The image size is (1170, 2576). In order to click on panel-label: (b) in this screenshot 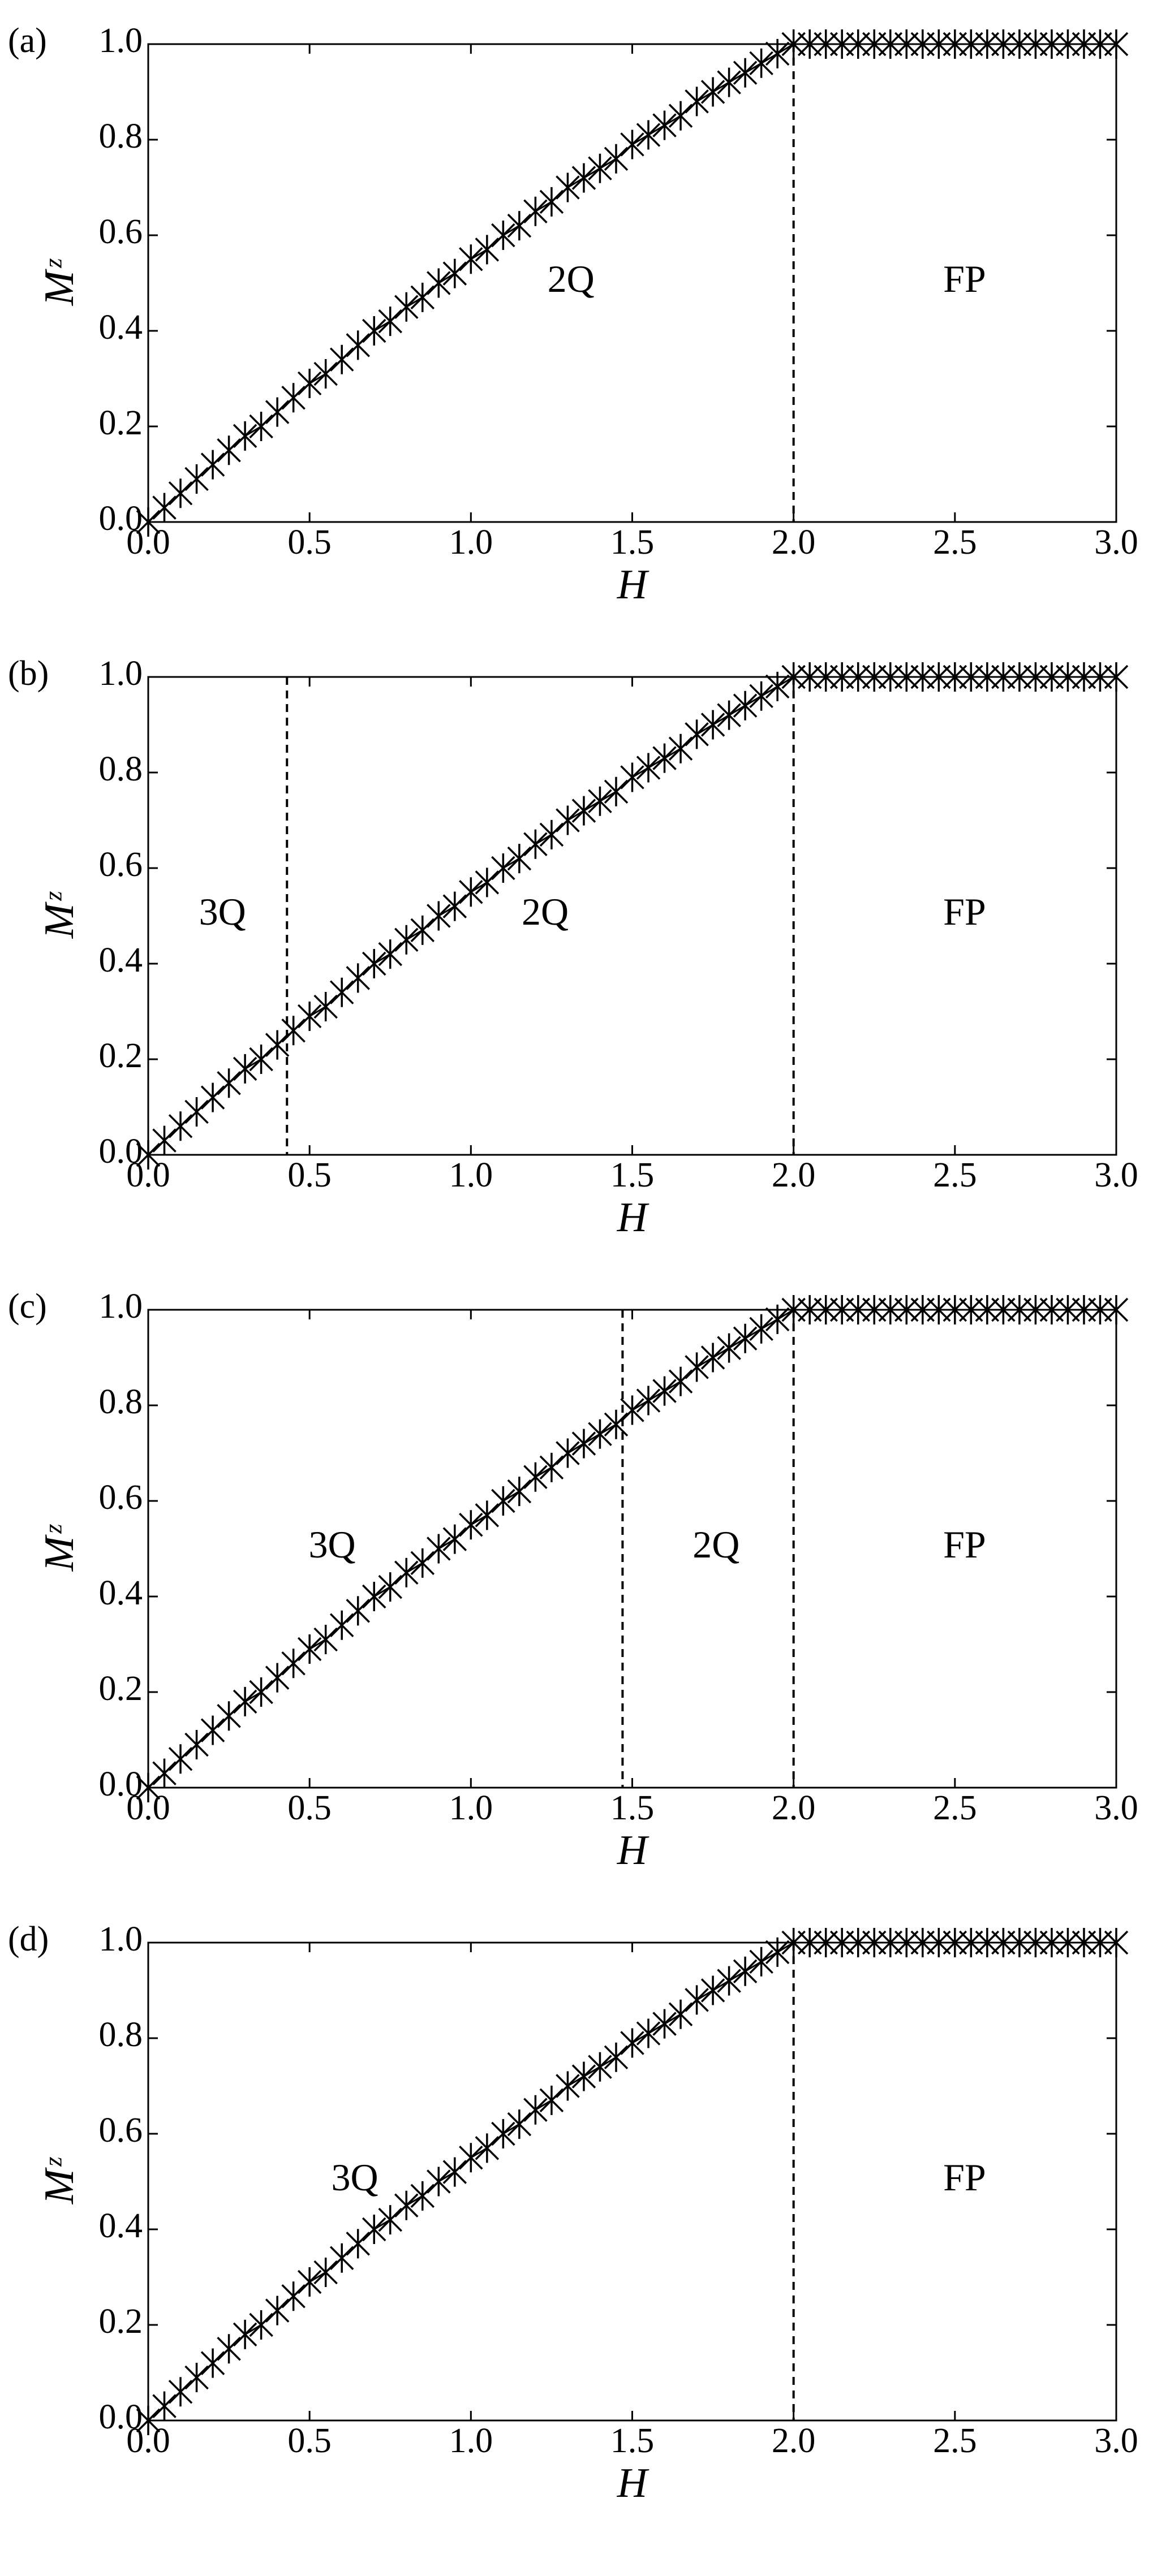, I will do `click(28, 674)`.